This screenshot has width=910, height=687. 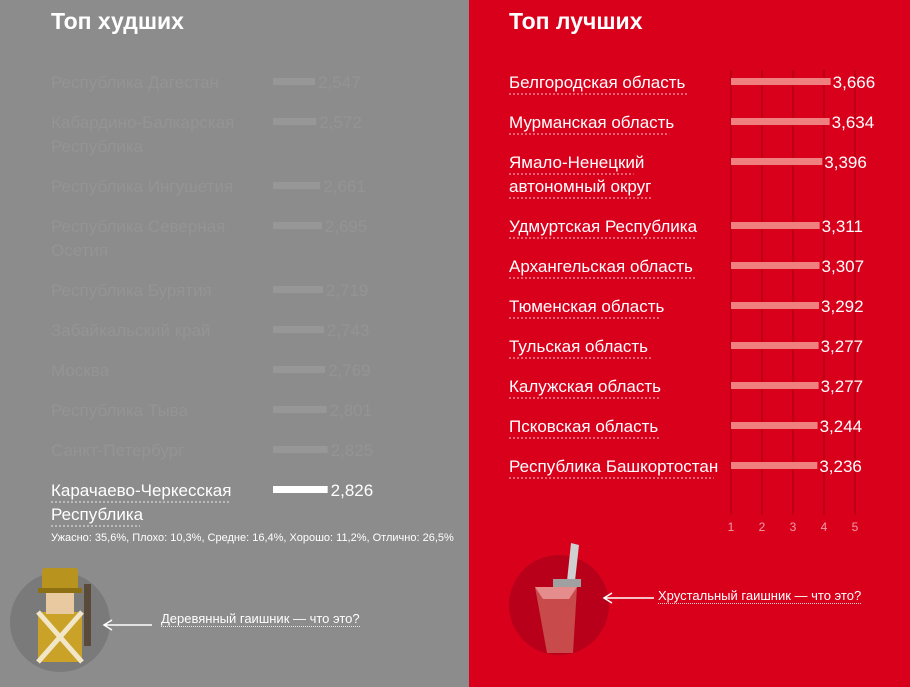 What do you see at coordinates (587, 306) in the screenshot?
I see `category-label: Тюменская область` at bounding box center [587, 306].